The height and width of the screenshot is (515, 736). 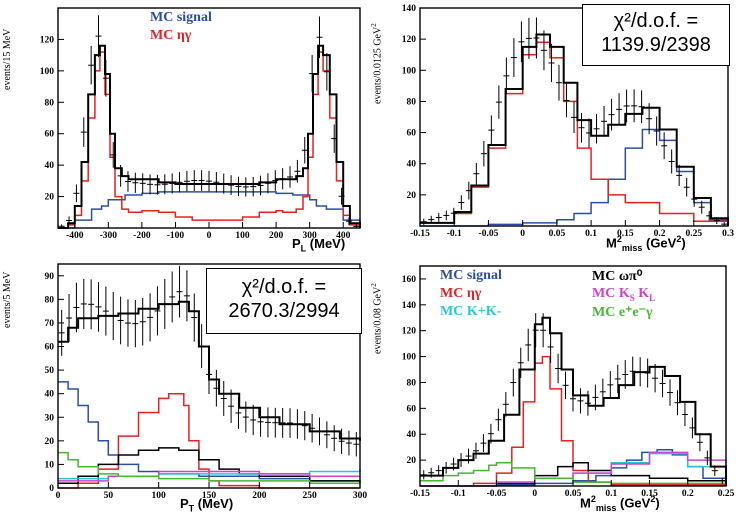 I want to click on chi2-box: χ²/d.o.f. = 1139.9/2398, so click(x=656, y=35).